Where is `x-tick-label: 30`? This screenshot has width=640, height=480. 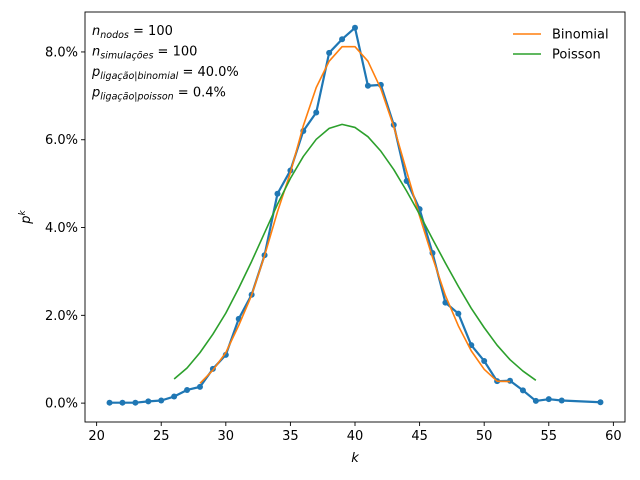 x-tick-label: 30 is located at coordinates (226, 436).